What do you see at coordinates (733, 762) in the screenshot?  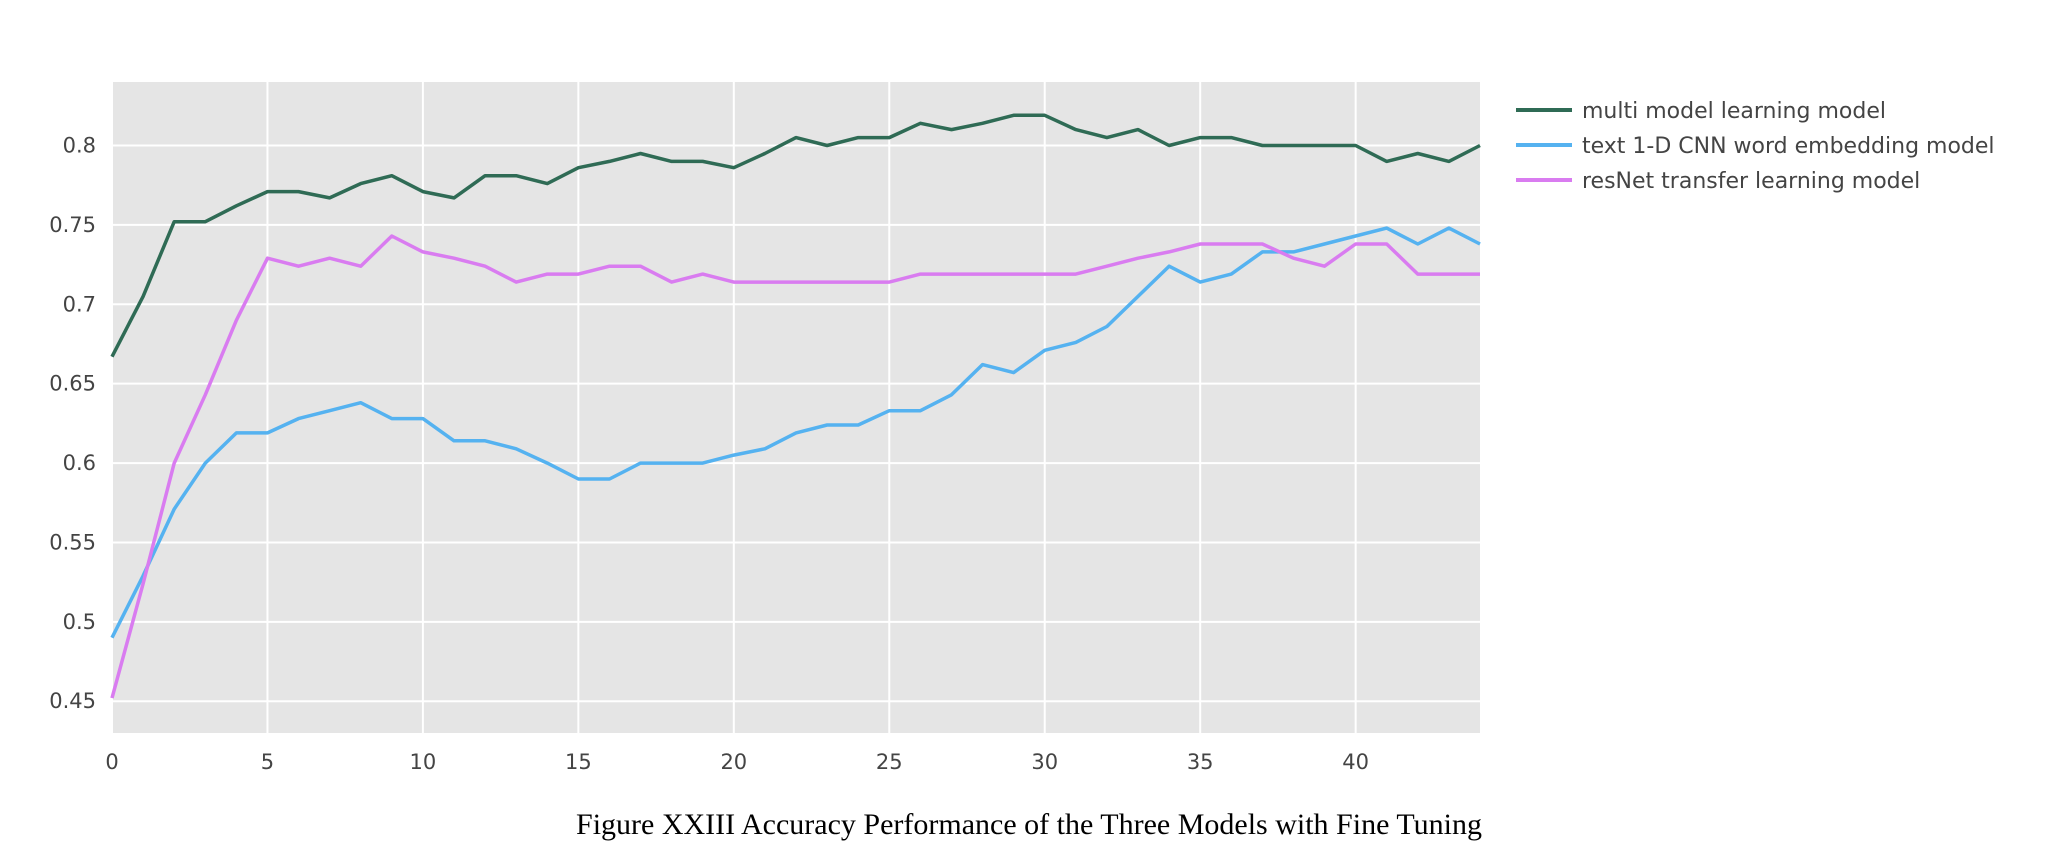 I see `x-tick-label: 20` at bounding box center [733, 762].